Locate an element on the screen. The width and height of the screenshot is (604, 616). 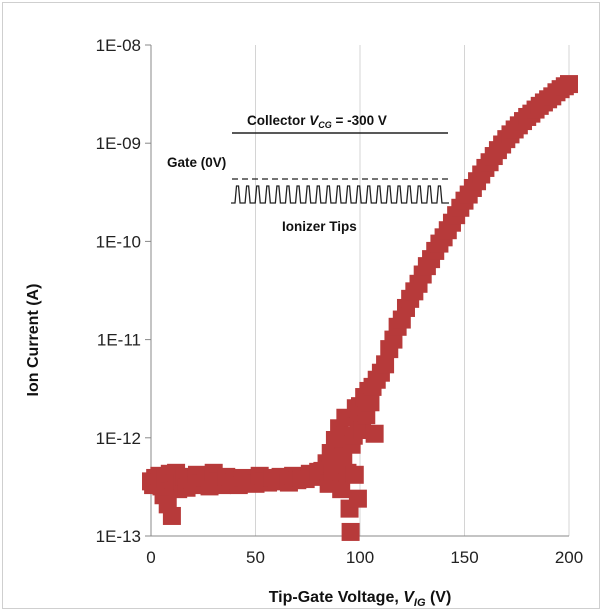
x-axis-title-sub: IG is located at coordinates (420, 603).